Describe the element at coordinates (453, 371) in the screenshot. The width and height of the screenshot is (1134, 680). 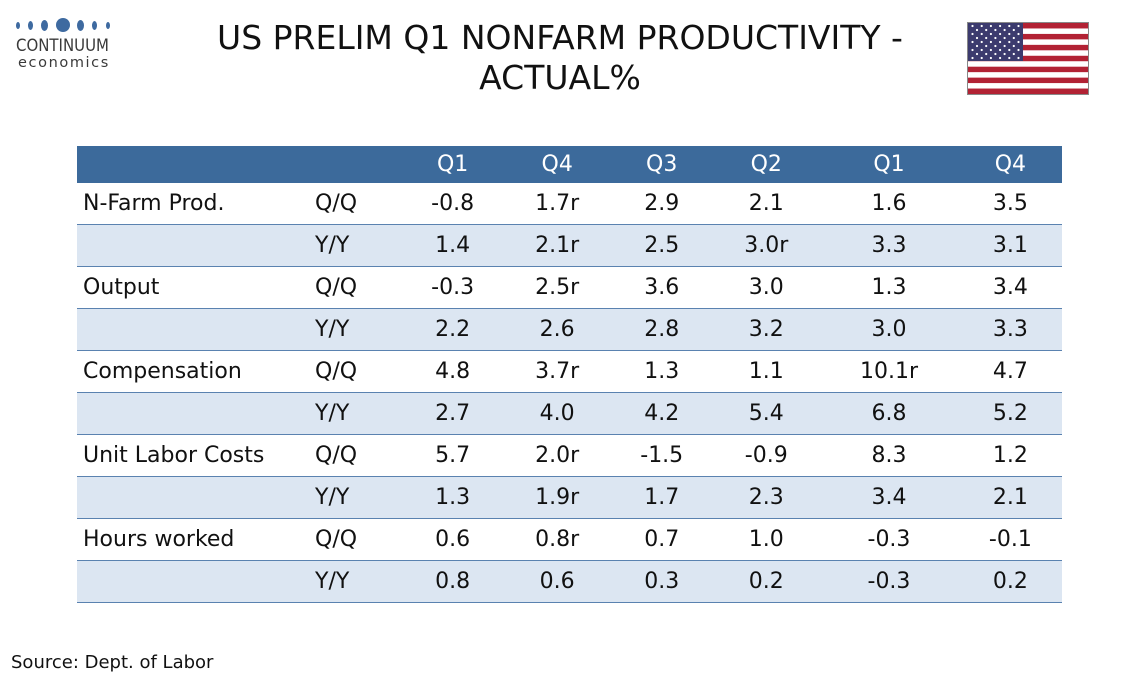
I see `table-cell: 4.8` at that location.